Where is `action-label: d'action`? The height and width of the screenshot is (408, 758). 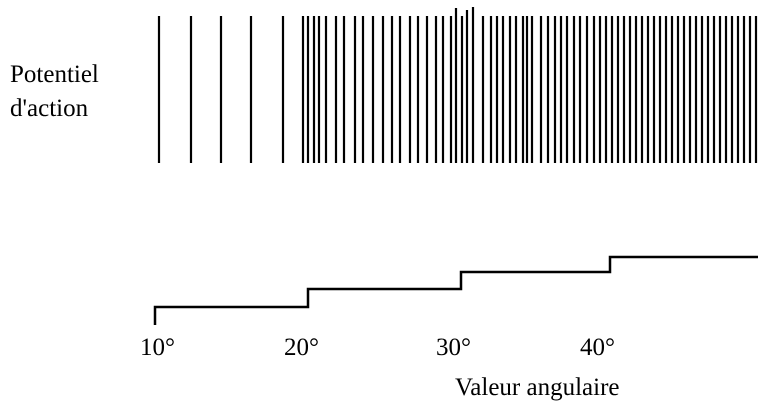 action-label: d'action is located at coordinates (49, 108).